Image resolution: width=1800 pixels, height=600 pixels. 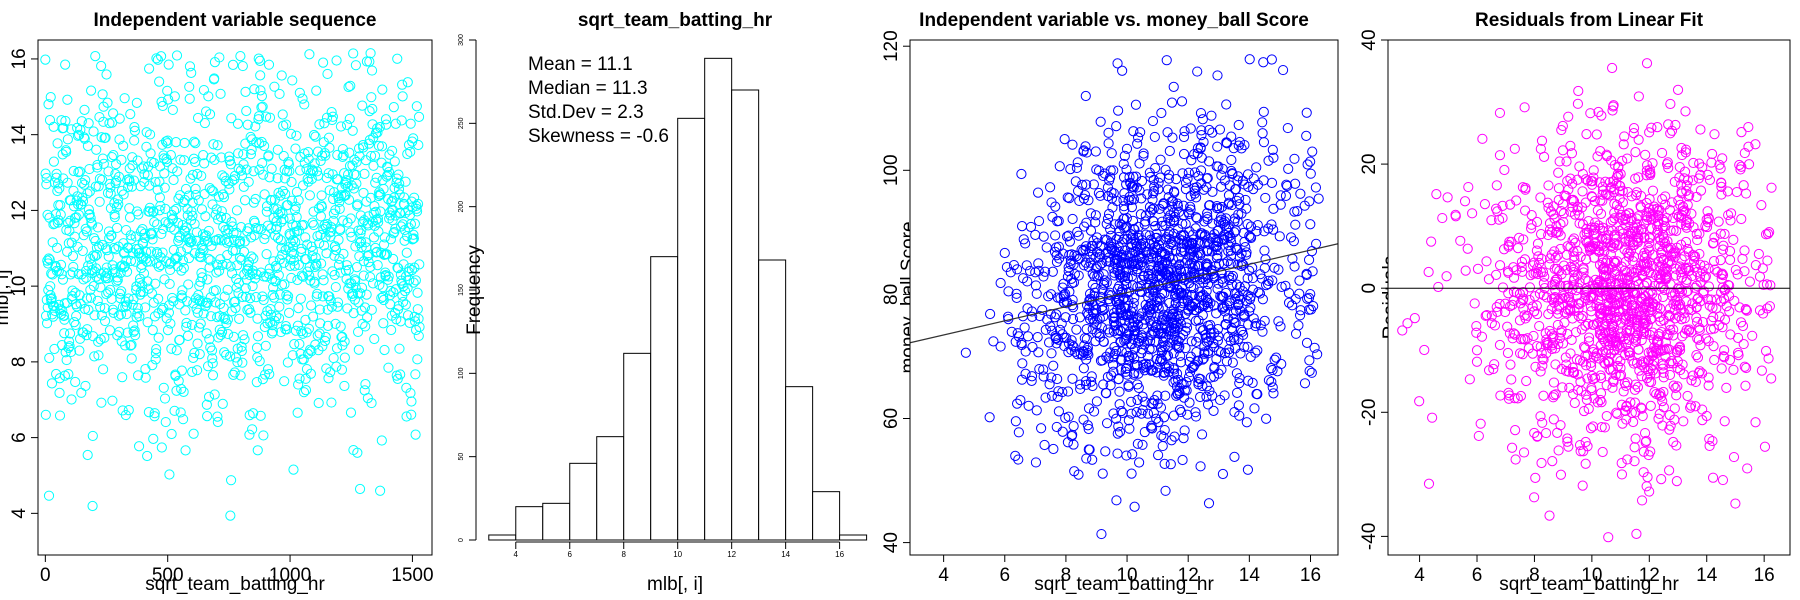 I want to click on y-tick-label: 4, so click(x=19, y=513).